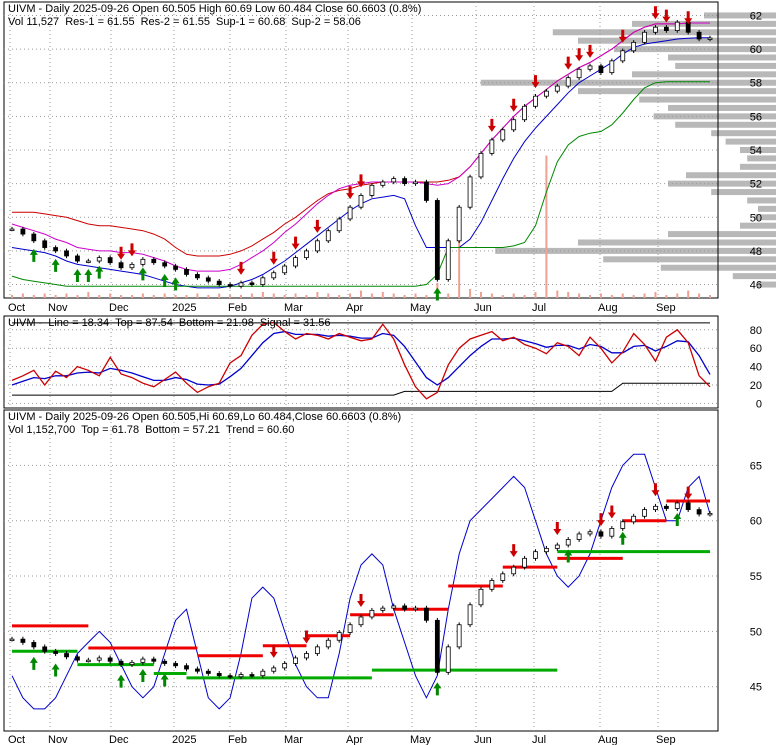  Describe the element at coordinates (756, 331) in the screenshot. I see `oscillator-panel-ytick-4: 80` at that location.